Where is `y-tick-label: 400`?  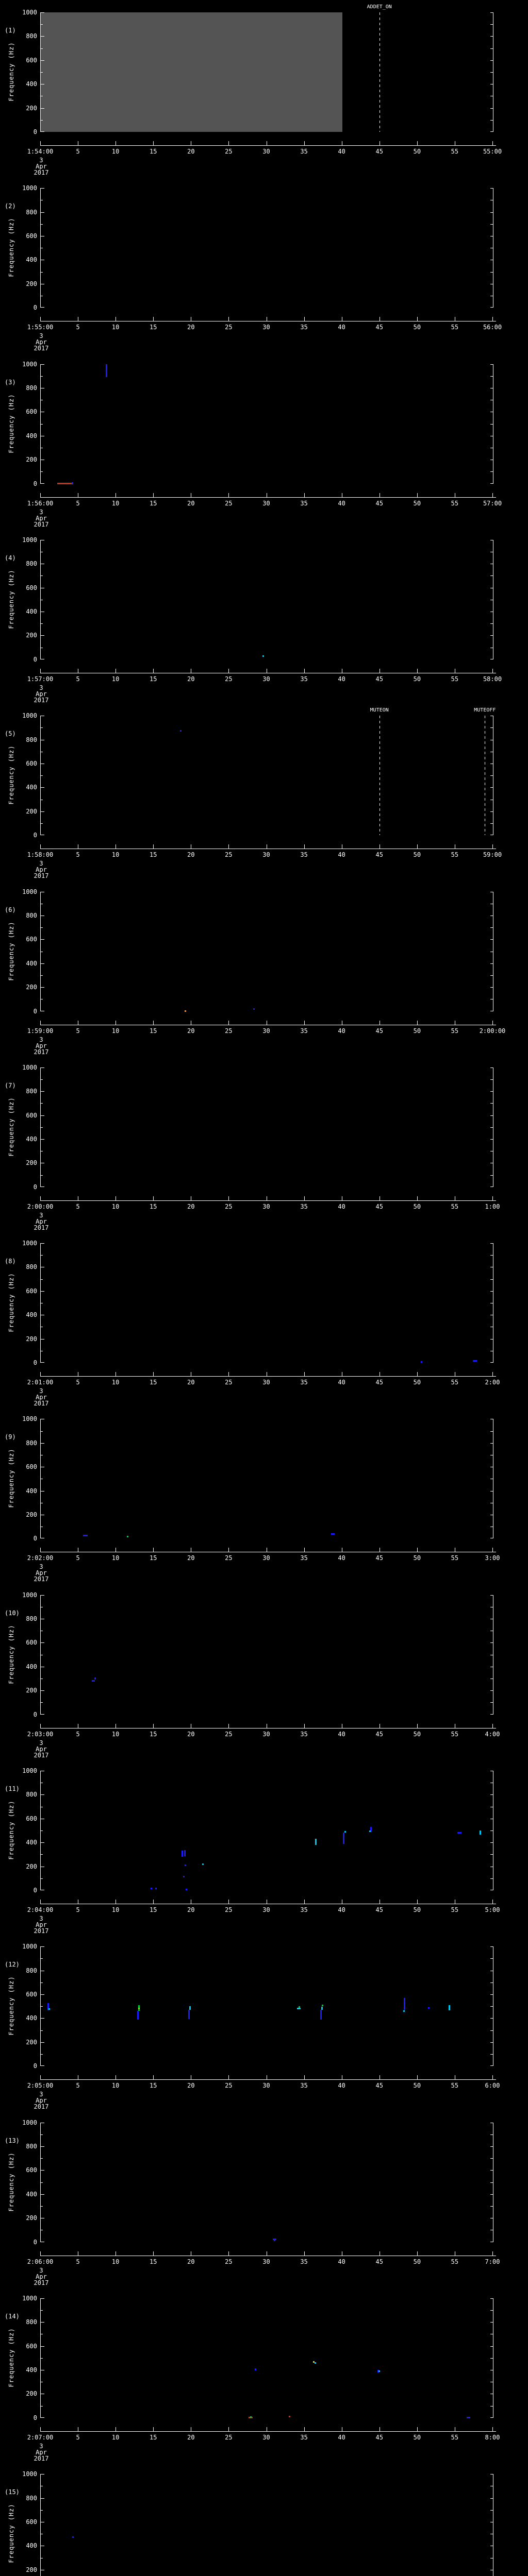 y-tick-label: 400 is located at coordinates (31, 435).